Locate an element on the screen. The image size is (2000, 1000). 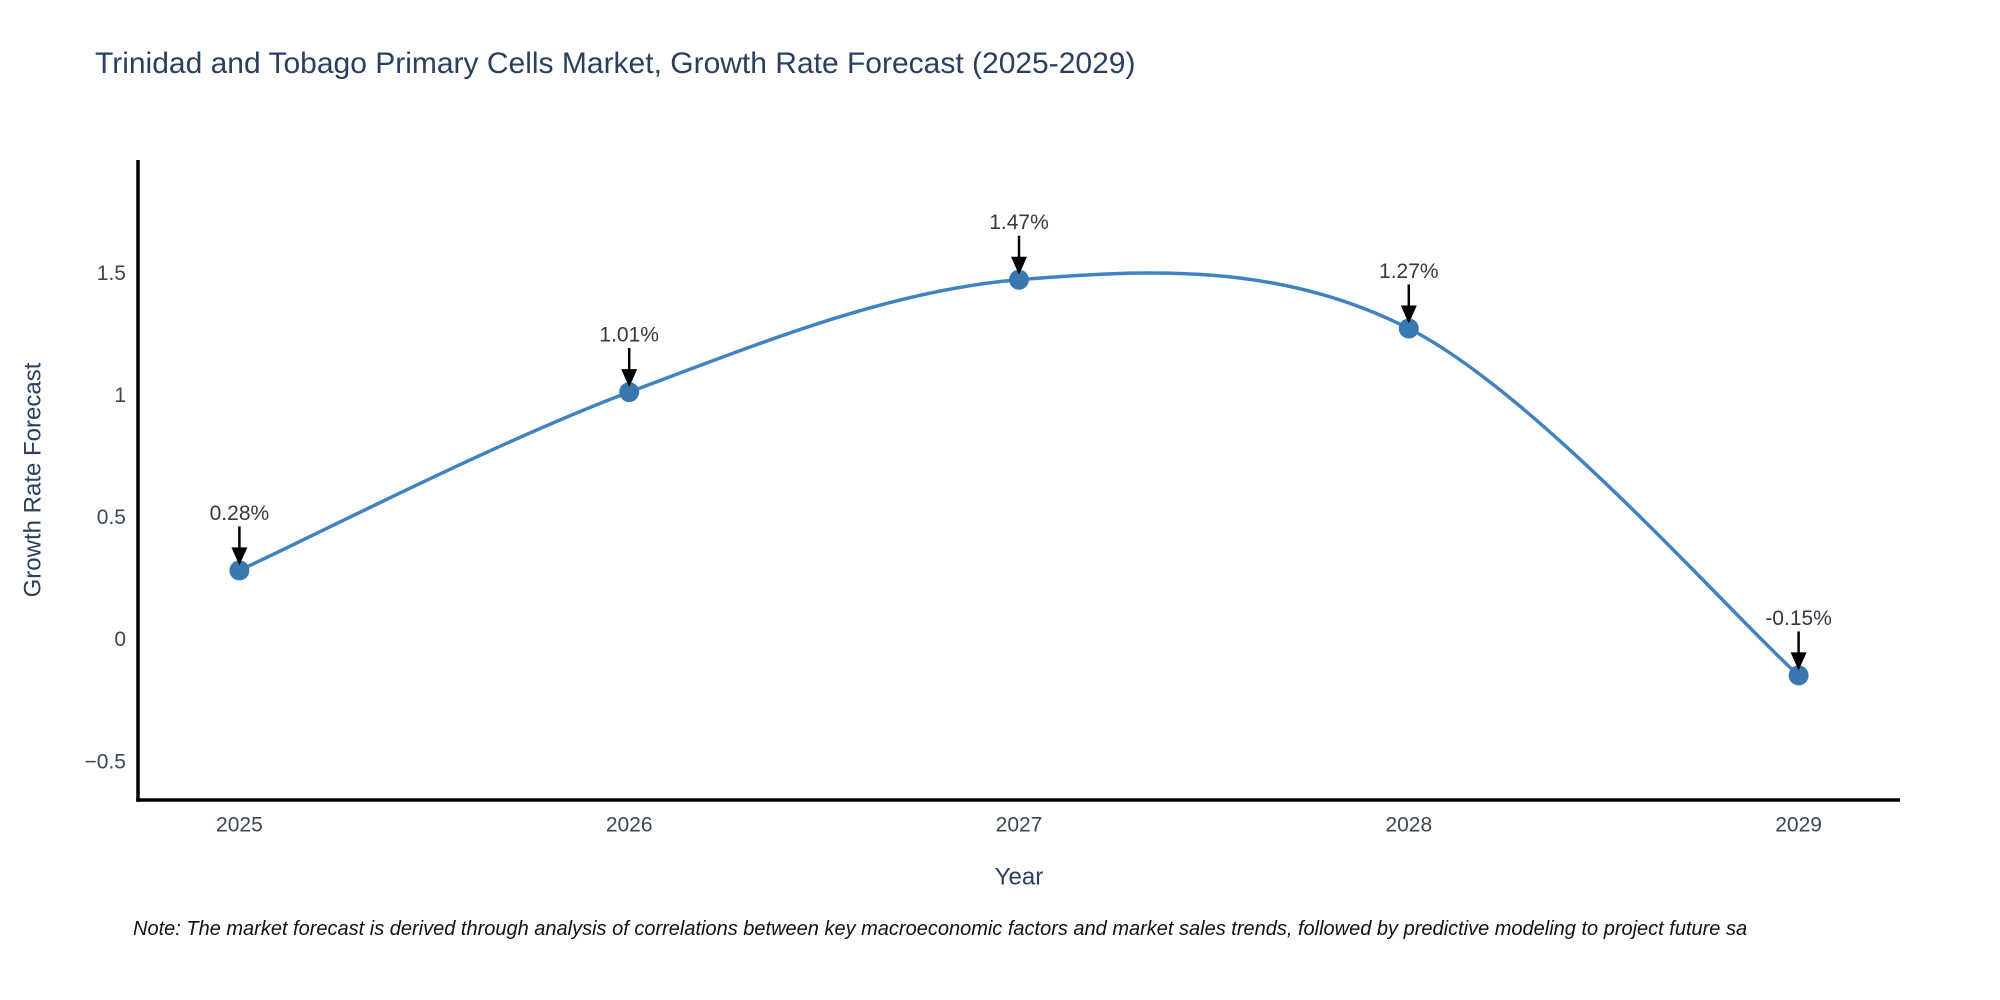
data-point-label: 0.28% is located at coordinates (240, 513).